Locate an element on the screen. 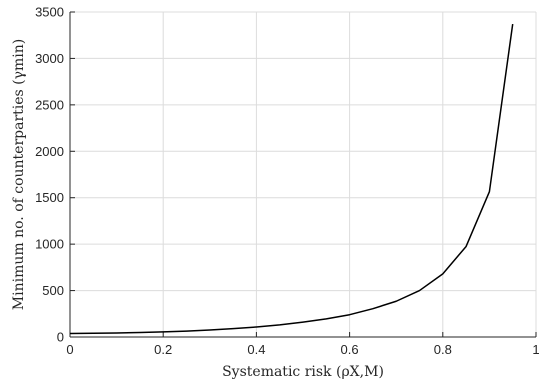 The width and height of the screenshot is (539, 383). y-tick-label: 1000 is located at coordinates (49, 244).